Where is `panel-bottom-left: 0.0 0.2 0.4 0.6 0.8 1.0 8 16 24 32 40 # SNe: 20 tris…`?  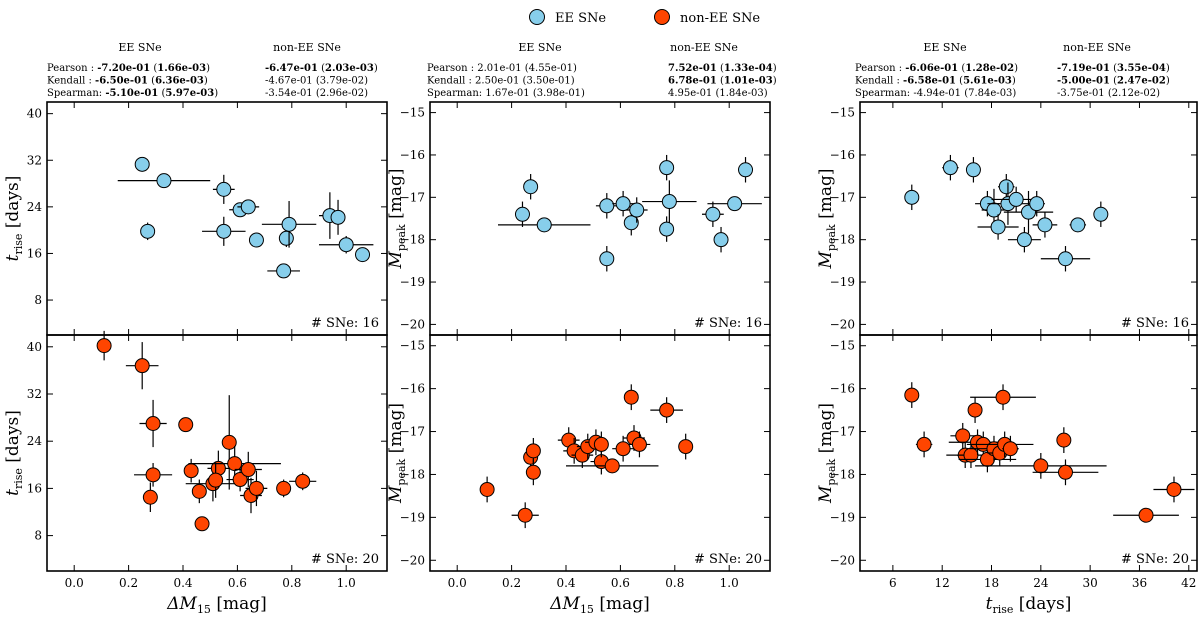
panel-bottom-left: 0.0 0.2 0.4 0.6 0.8 1.0 8 16 24 32 40 # SNe: 20 tris… is located at coordinates (195, 473).